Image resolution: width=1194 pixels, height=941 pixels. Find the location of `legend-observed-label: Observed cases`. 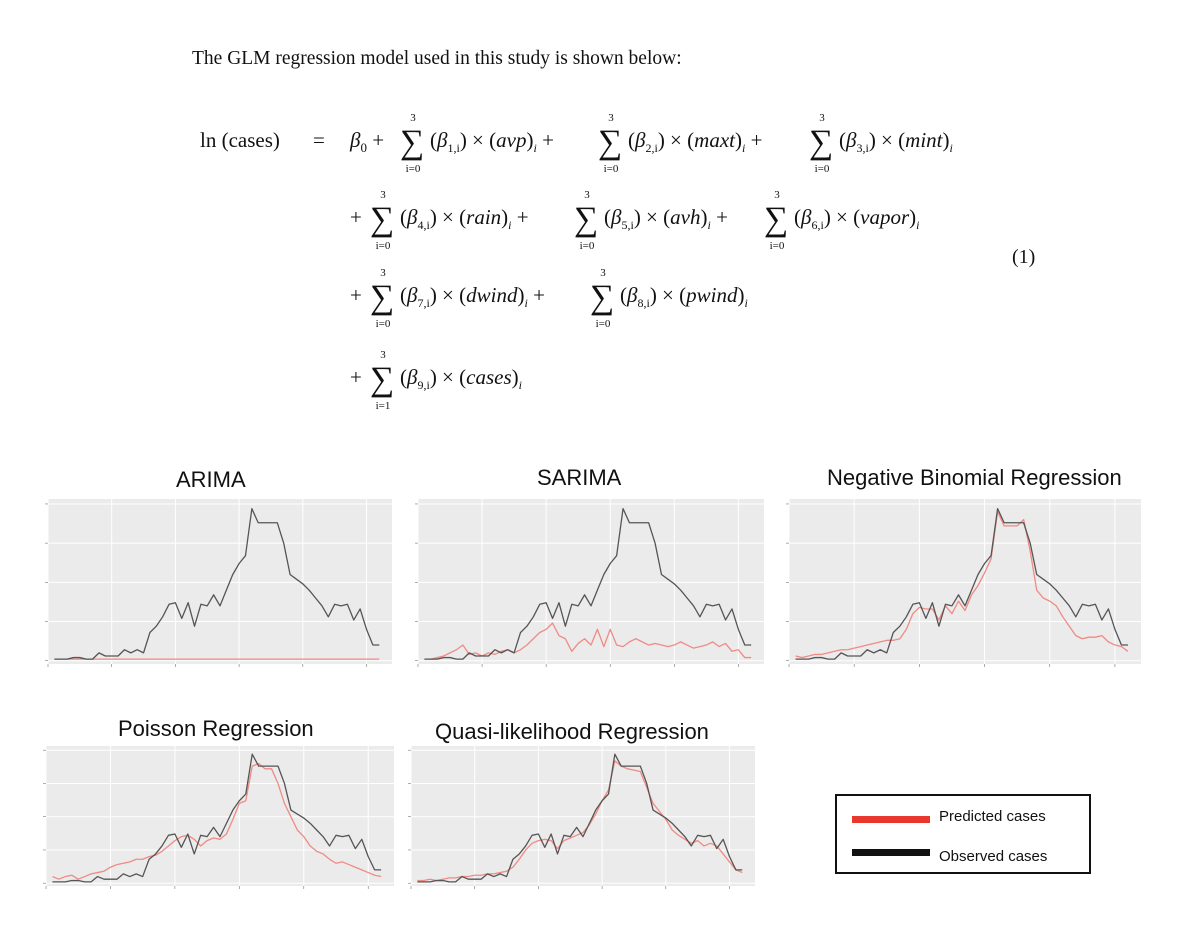

legend-observed-label: Observed cases is located at coordinates (993, 856).